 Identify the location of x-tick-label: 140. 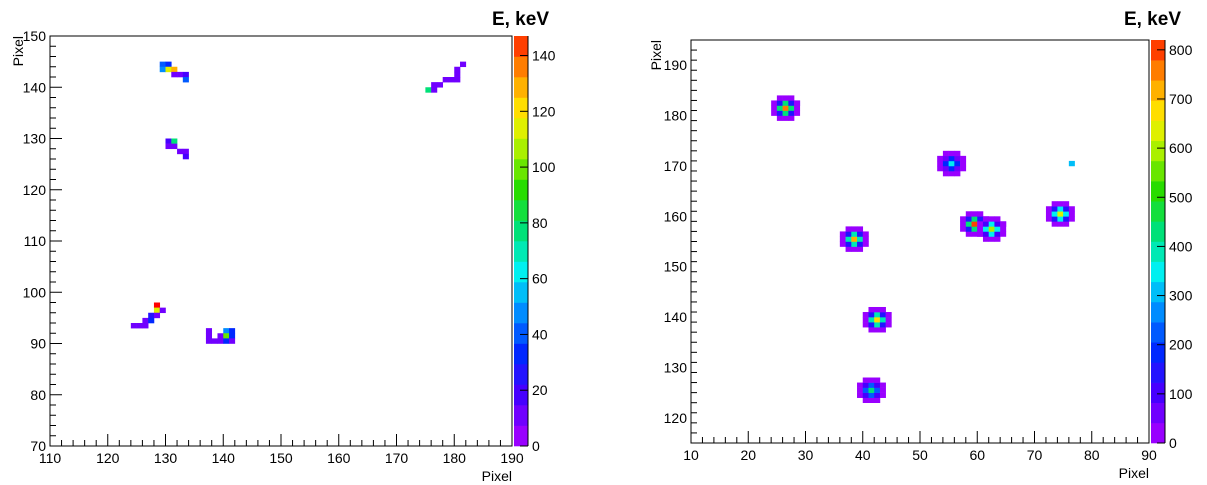
(224, 458).